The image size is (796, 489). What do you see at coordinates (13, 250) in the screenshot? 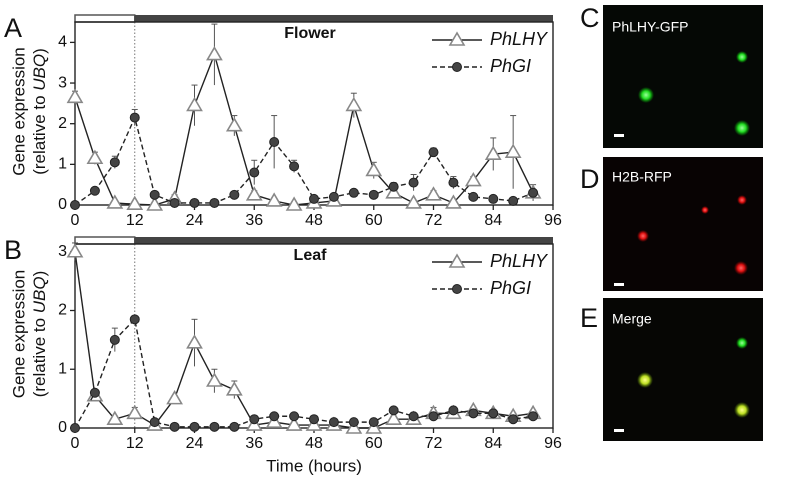
I see `panel-label: B` at bounding box center [13, 250].